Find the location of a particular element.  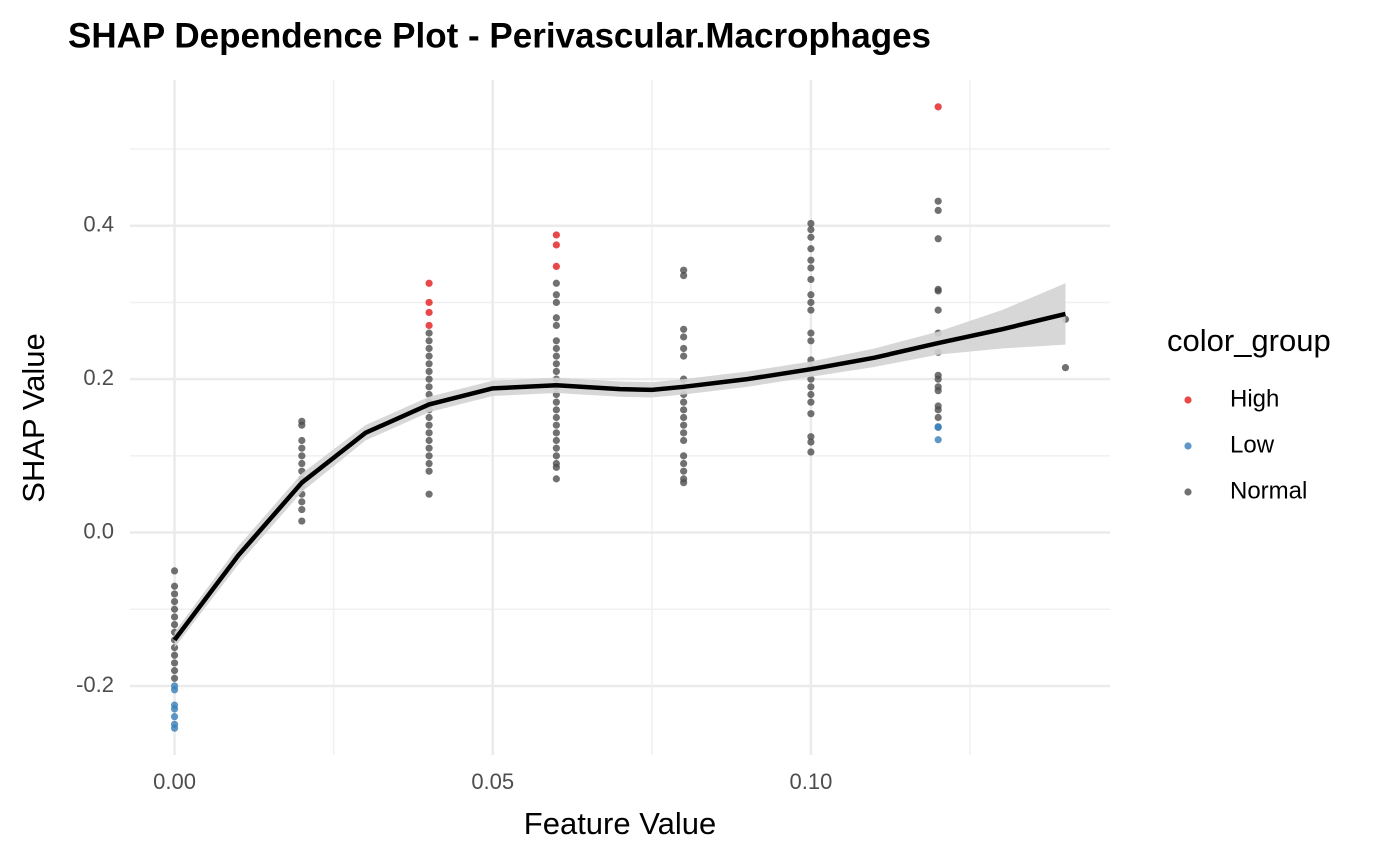

y-tick-label: 0.4 is located at coordinates (98, 224).